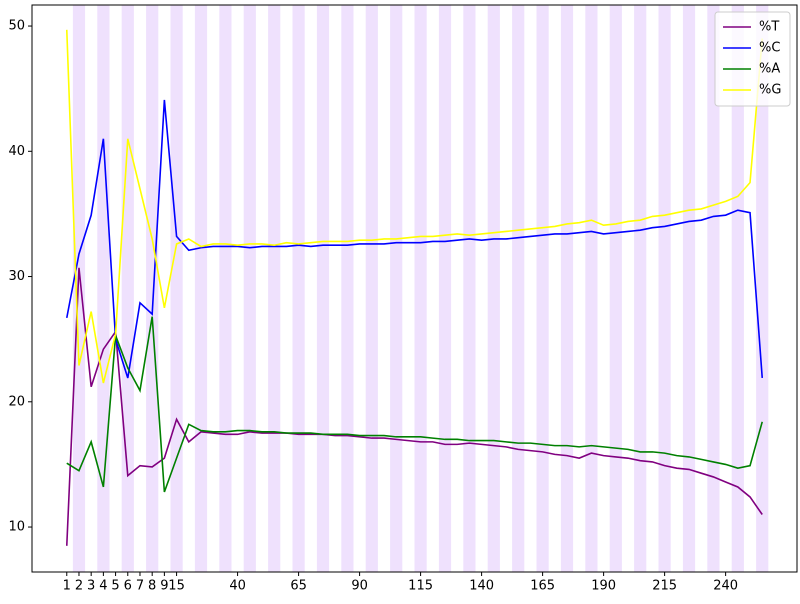 The height and width of the screenshot is (604, 800). I want to click on x-tick-label: 1, so click(67, 586).